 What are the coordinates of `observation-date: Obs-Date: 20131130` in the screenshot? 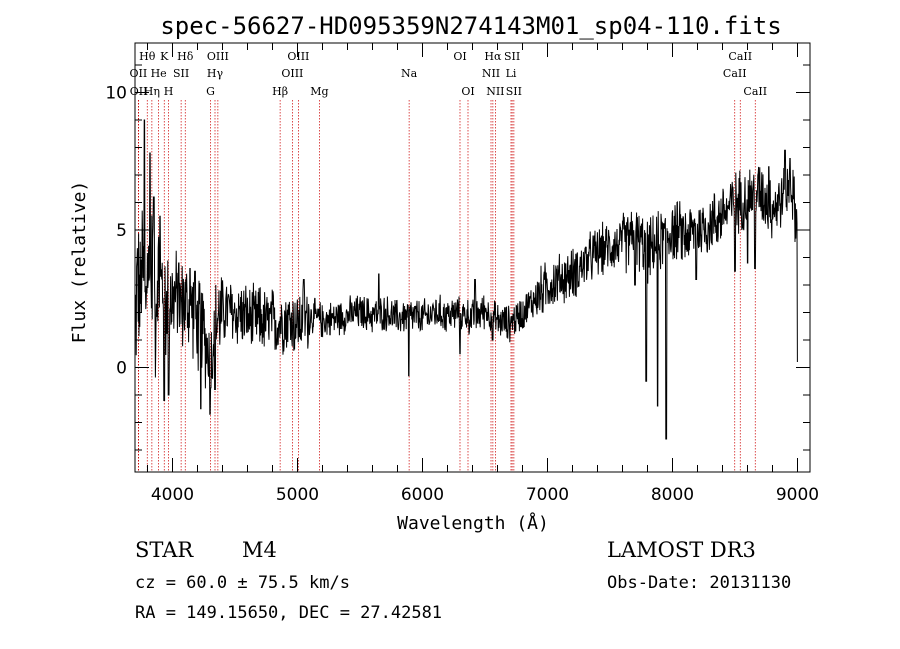 It's located at (699, 583).